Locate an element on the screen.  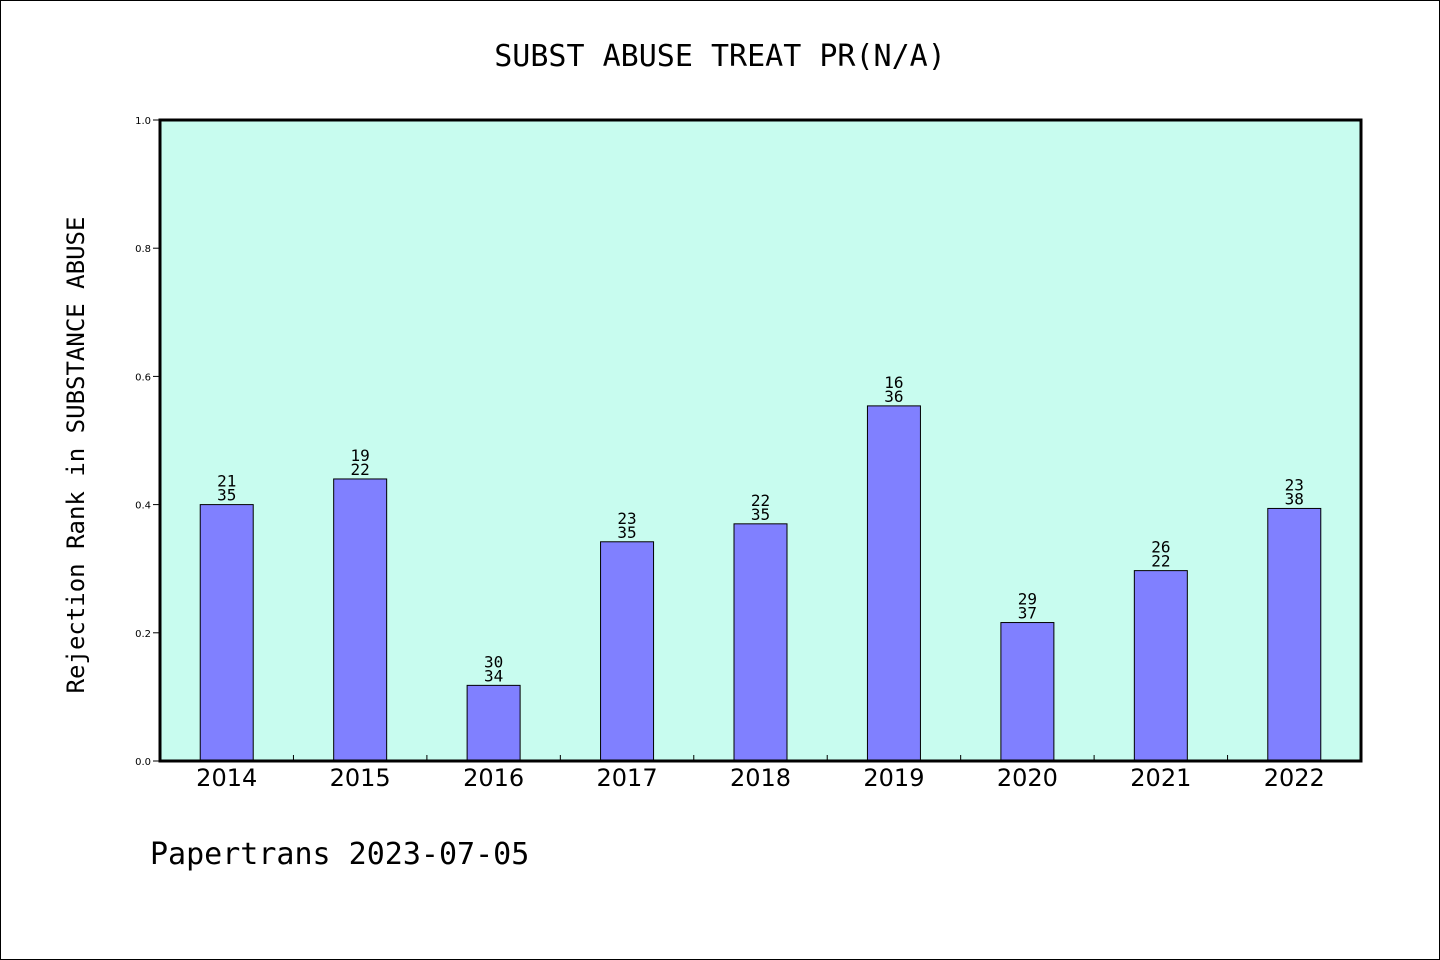
y-axis-ticks: 0.0 0.2 0.4 0.6 0.8 1.0 is located at coordinates (147, 442).